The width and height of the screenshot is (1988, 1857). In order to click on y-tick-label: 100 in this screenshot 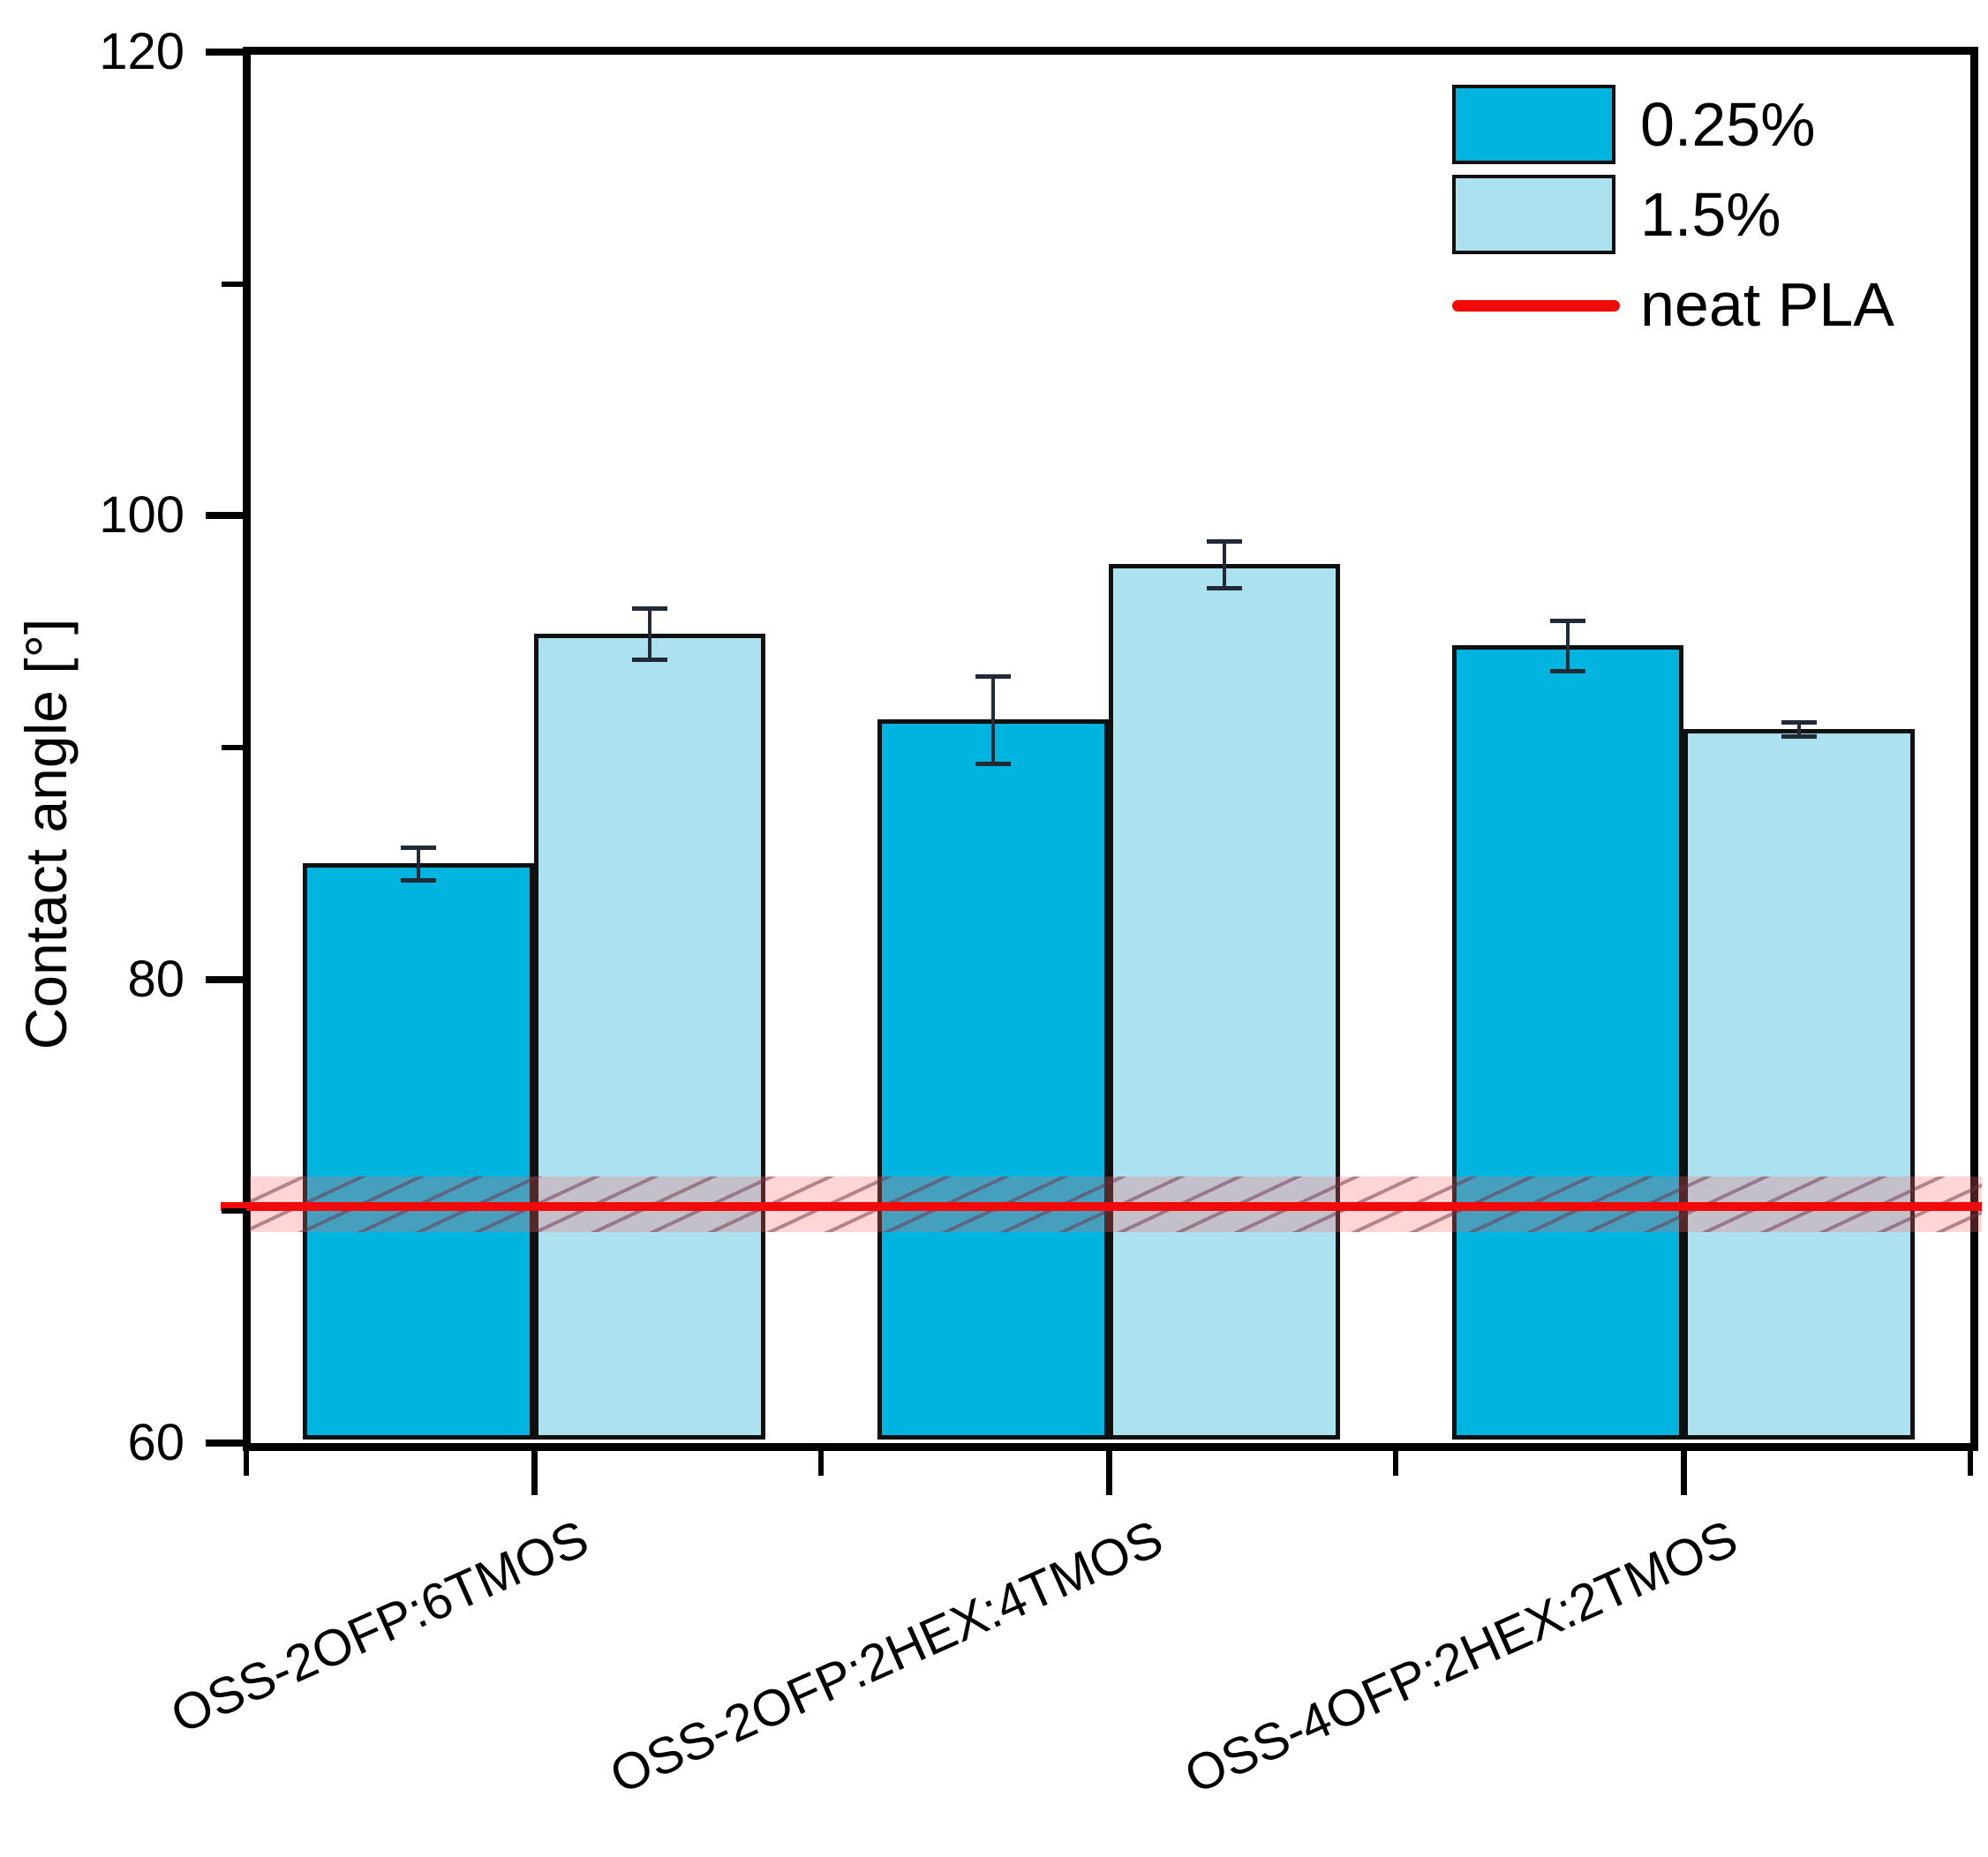, I will do `click(141, 515)`.